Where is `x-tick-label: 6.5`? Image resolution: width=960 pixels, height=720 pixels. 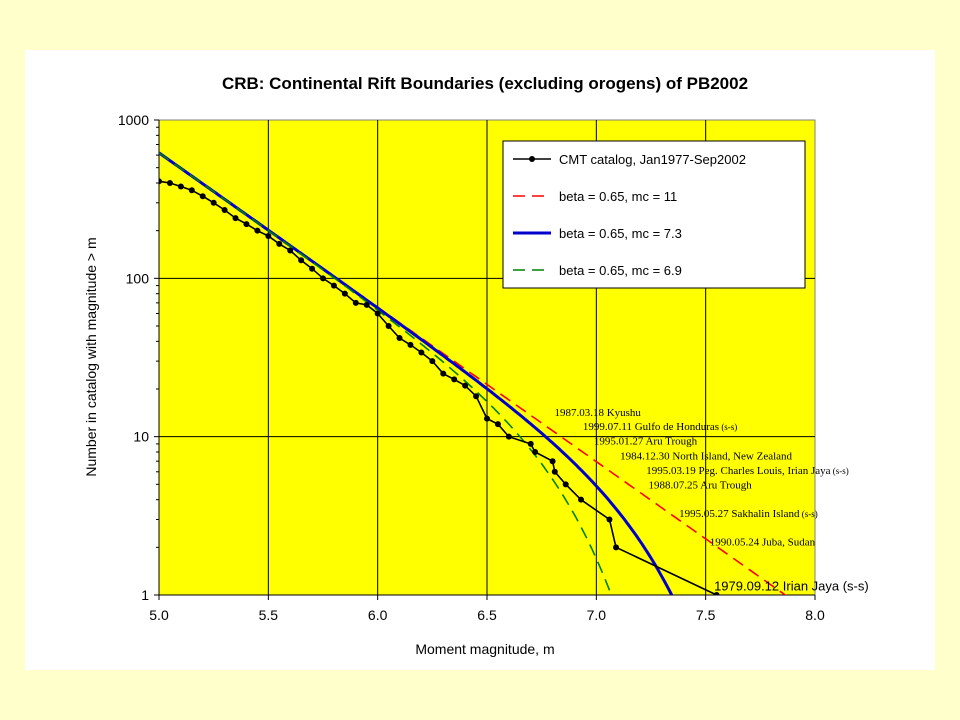
x-tick-label: 6.5 is located at coordinates (487, 615).